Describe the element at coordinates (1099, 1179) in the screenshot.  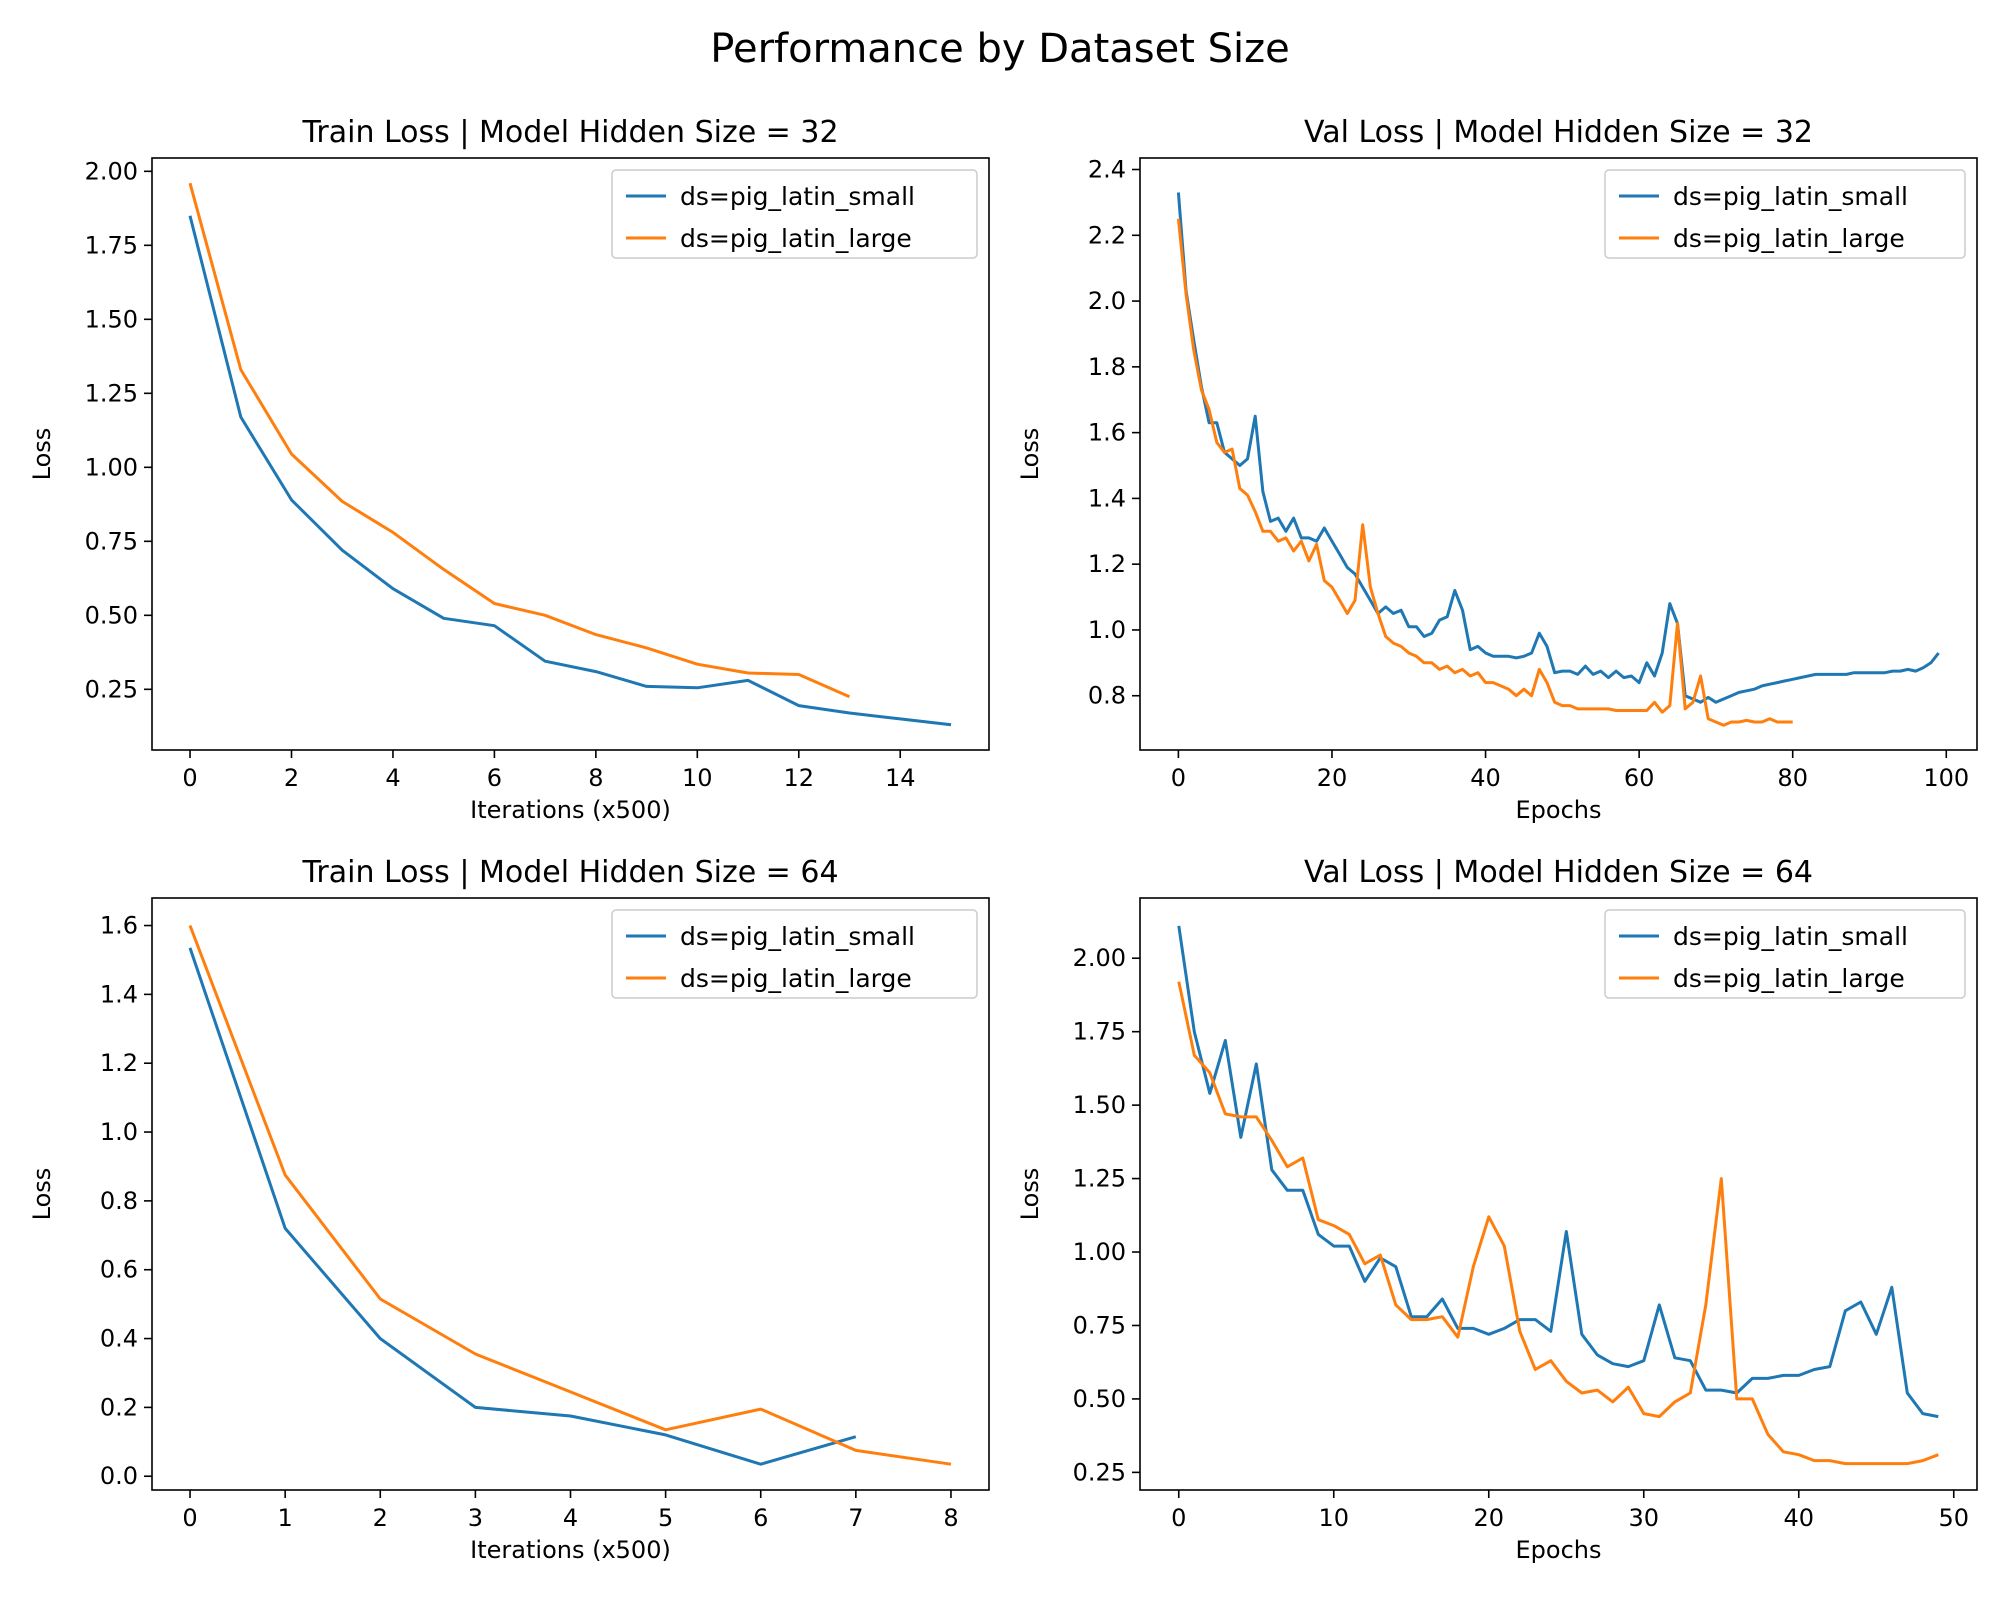
I see `y-tick-label: 1.25` at that location.